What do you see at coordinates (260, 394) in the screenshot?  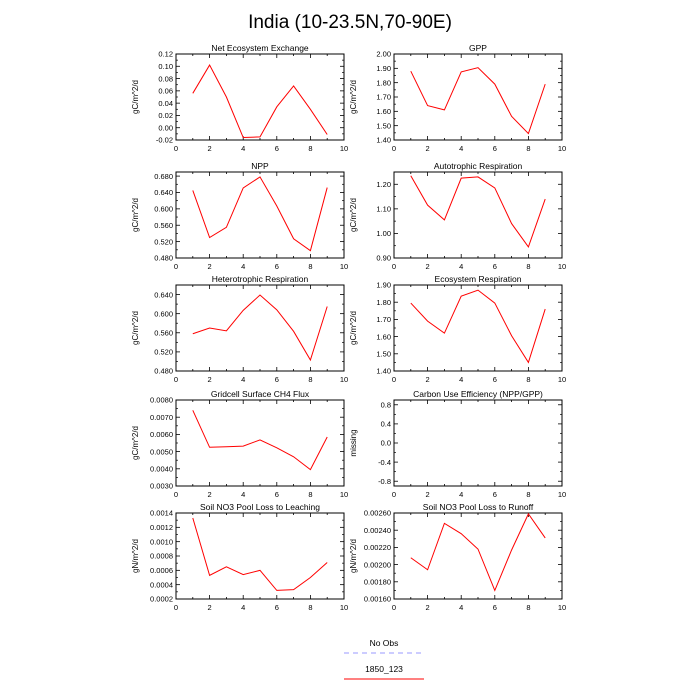 I see `panel-title: Gridcell Surface CH4 Flux` at bounding box center [260, 394].